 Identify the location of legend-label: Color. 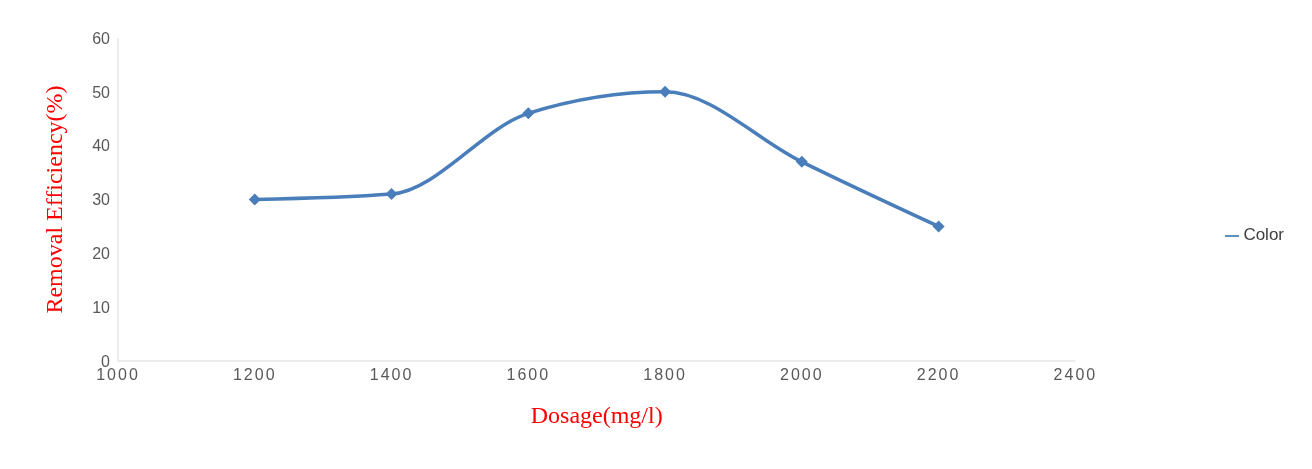
(1263, 234).